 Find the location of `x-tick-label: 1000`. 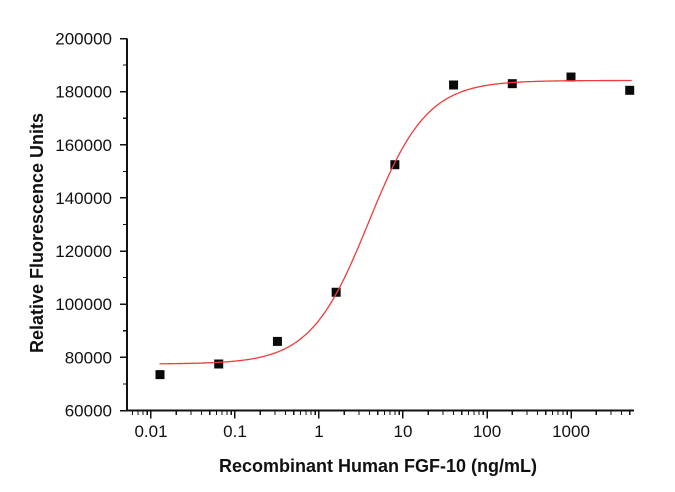

x-tick-label: 1000 is located at coordinates (571, 431).